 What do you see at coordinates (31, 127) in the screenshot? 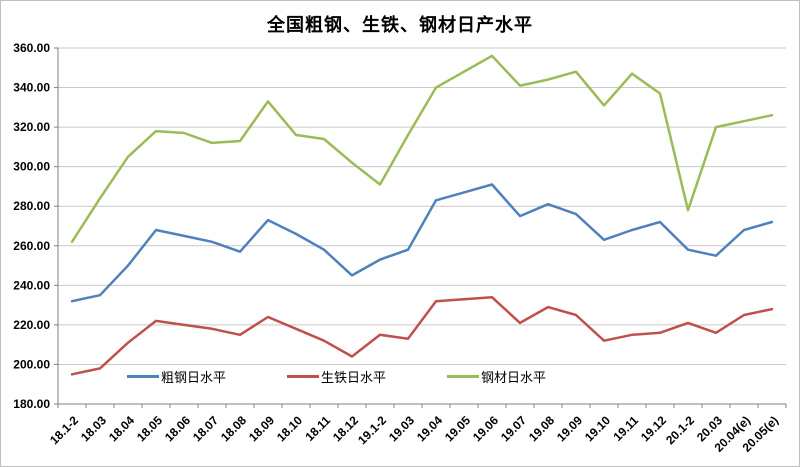
I see `y-axis-label: 320.00` at bounding box center [31, 127].